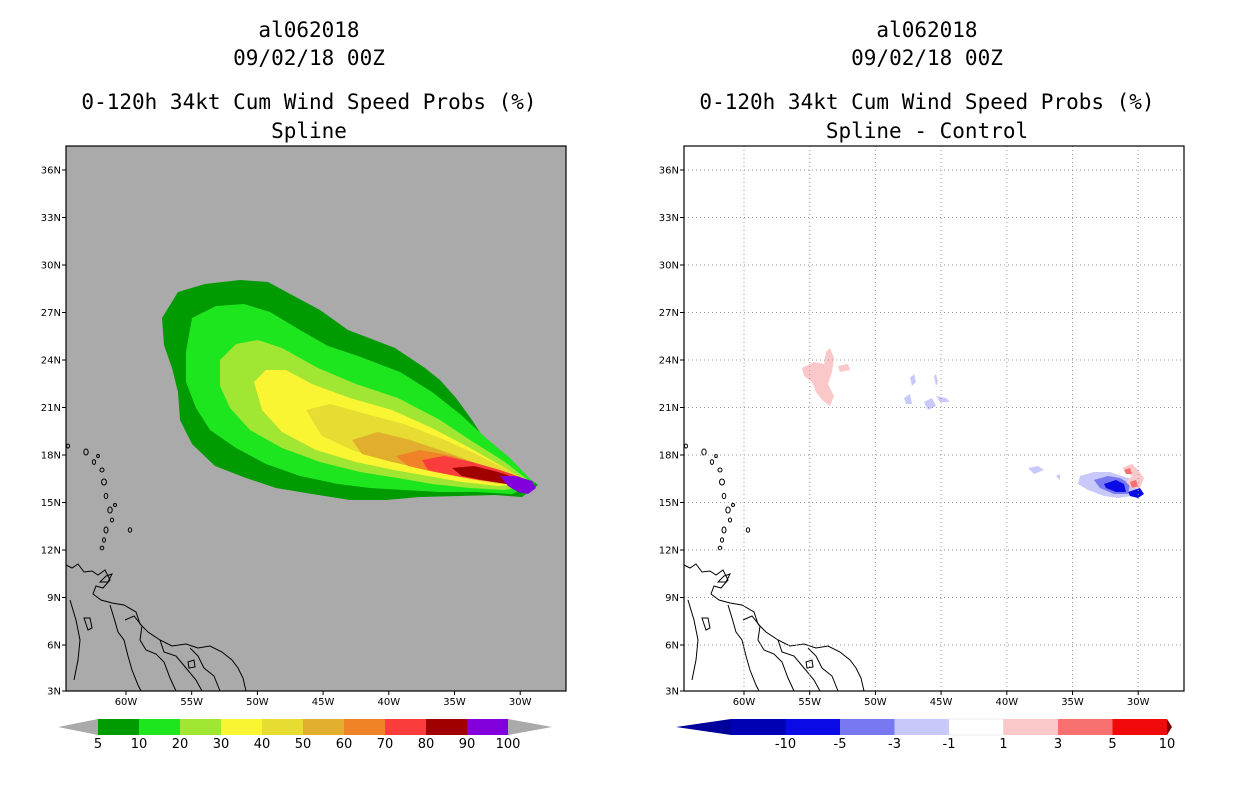 This screenshot has width=1236, height=800. I want to click on colorbar-label: 10, so click(139, 744).